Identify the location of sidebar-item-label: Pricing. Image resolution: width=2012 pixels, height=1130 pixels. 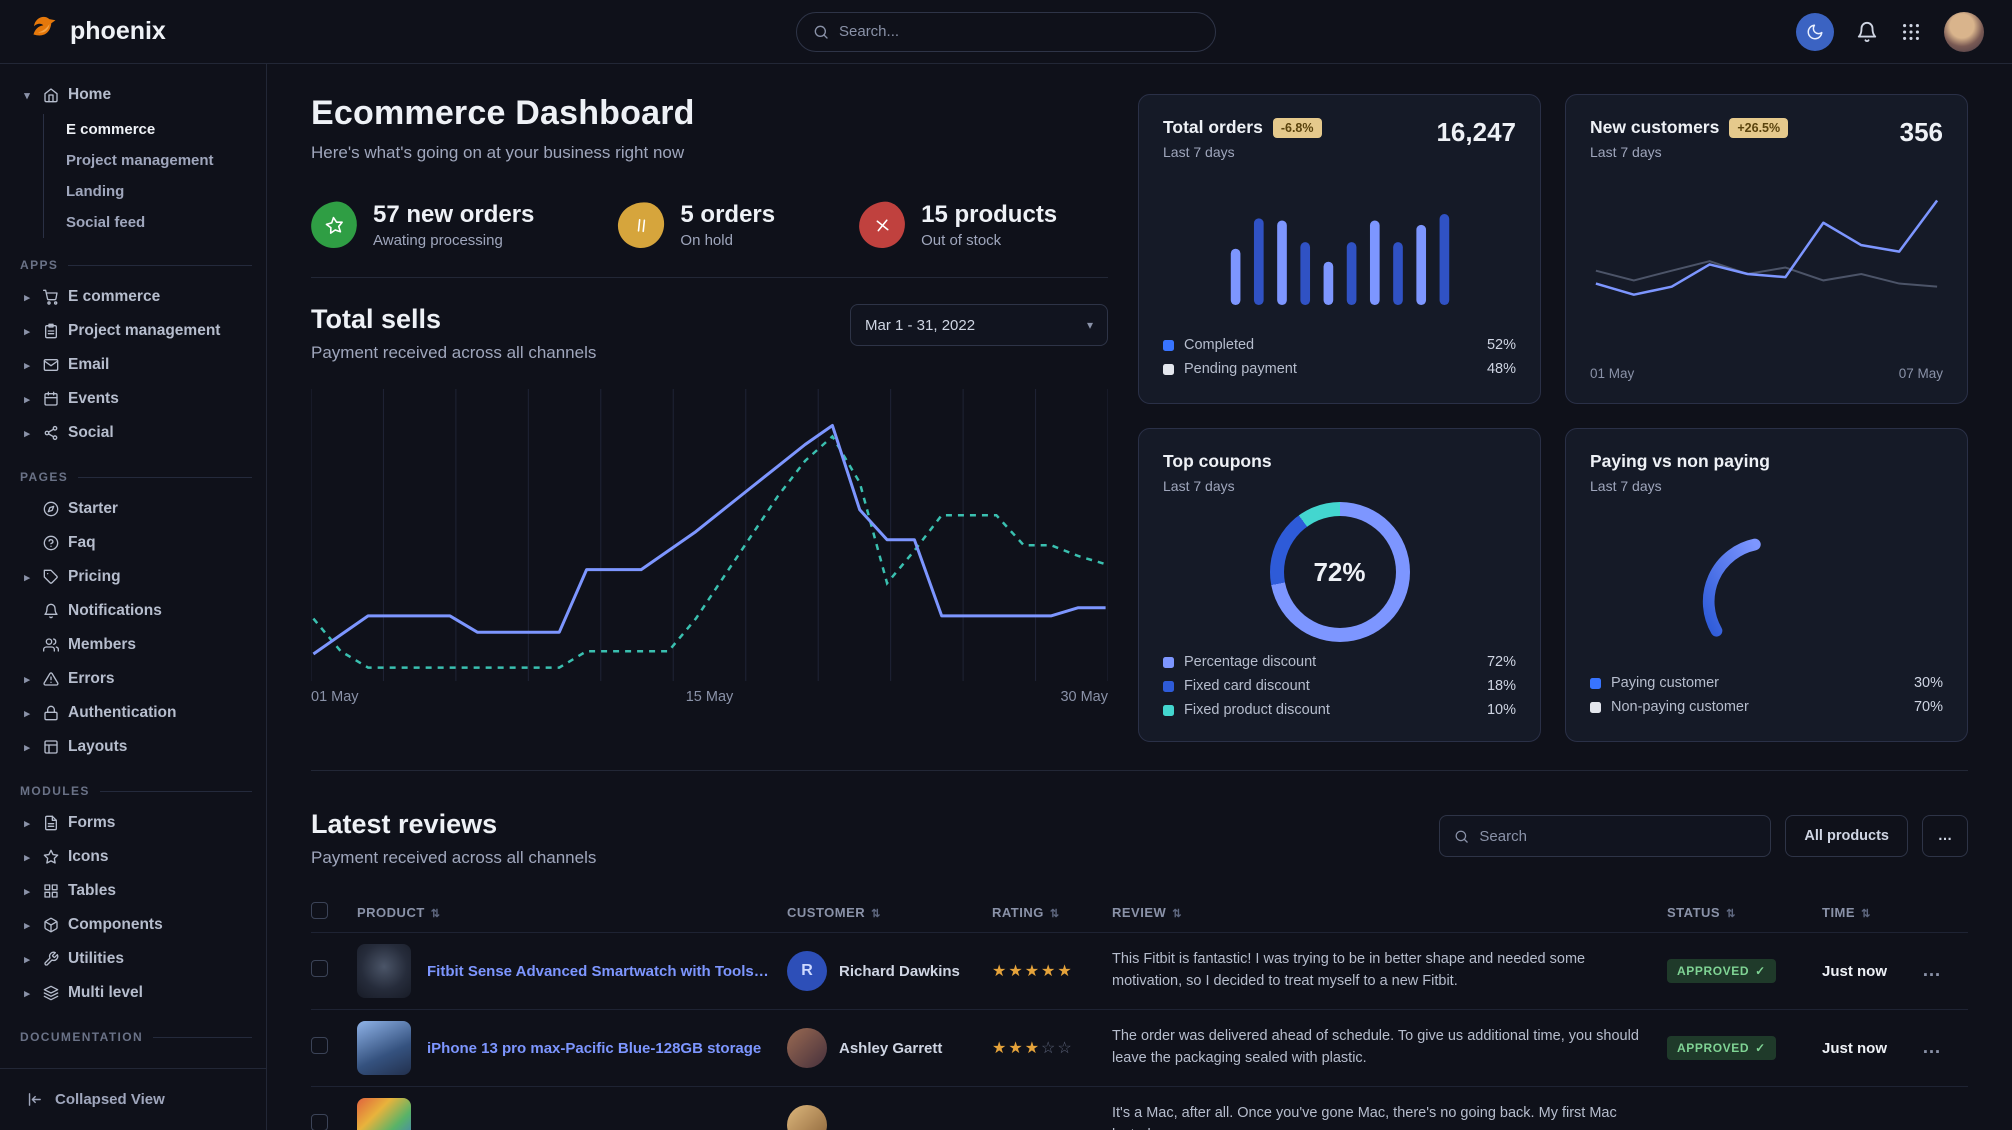
(94, 576).